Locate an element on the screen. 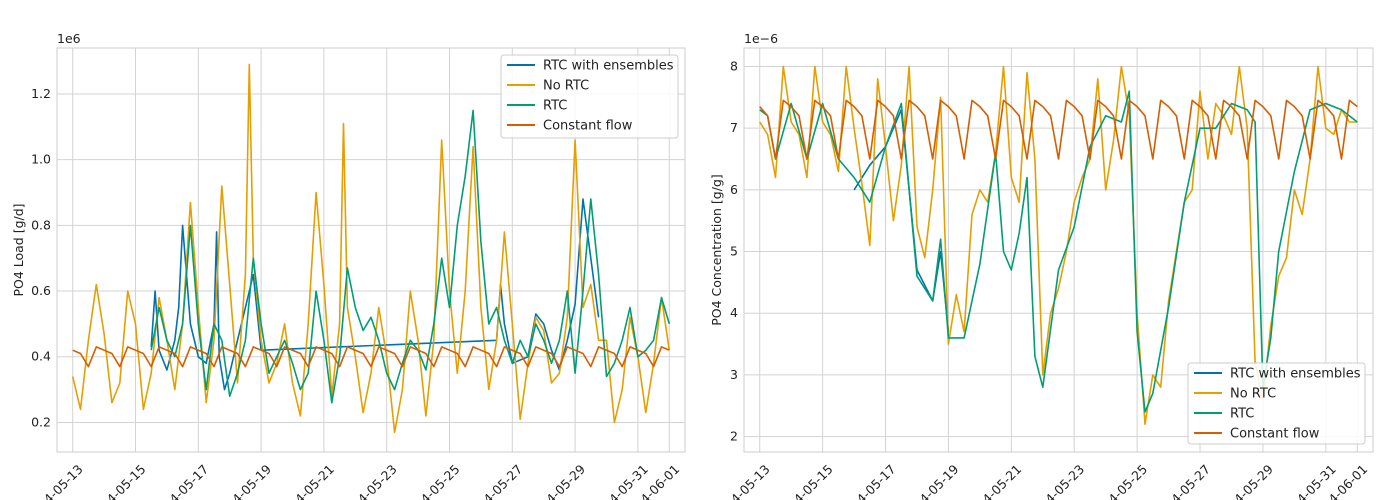  y-axis-label: PO4 Load [g/d] is located at coordinates (18, 249).